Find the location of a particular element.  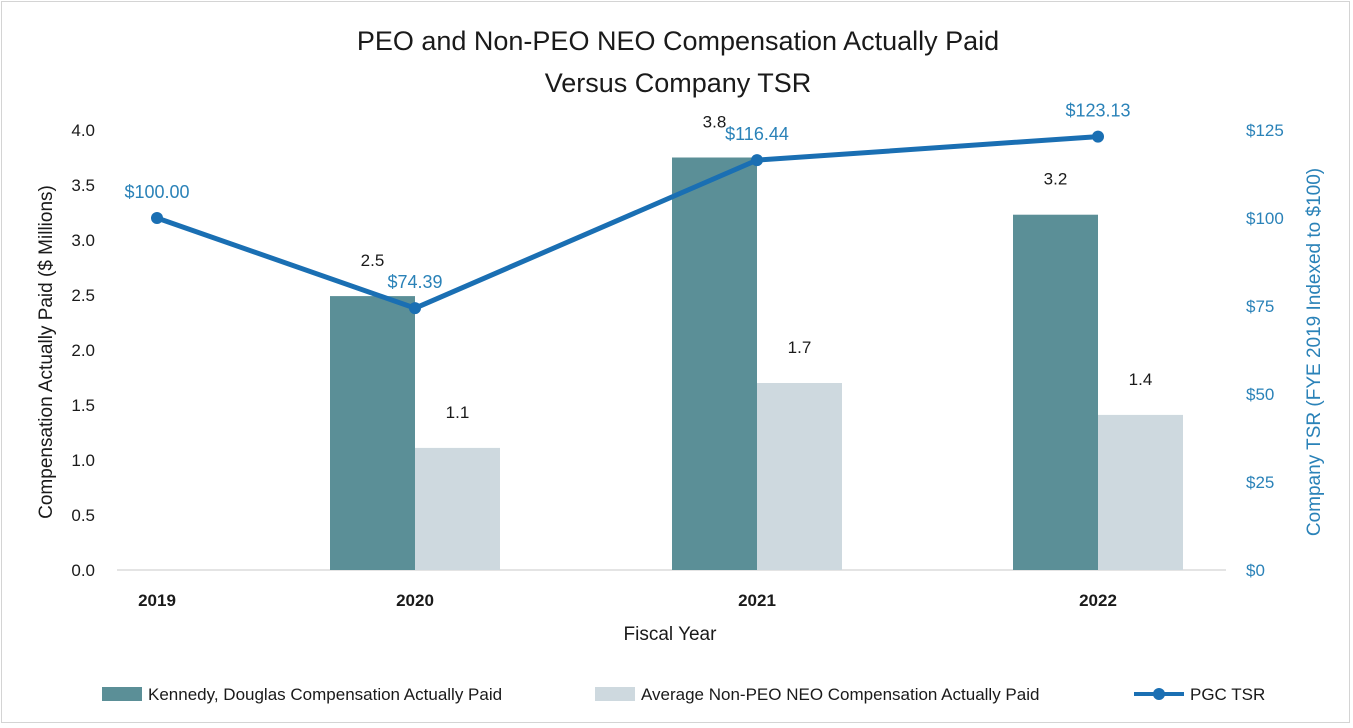

y2-axis-title: Company TSR (FYE 2019 Indexed to $100) is located at coordinates (1314, 352).